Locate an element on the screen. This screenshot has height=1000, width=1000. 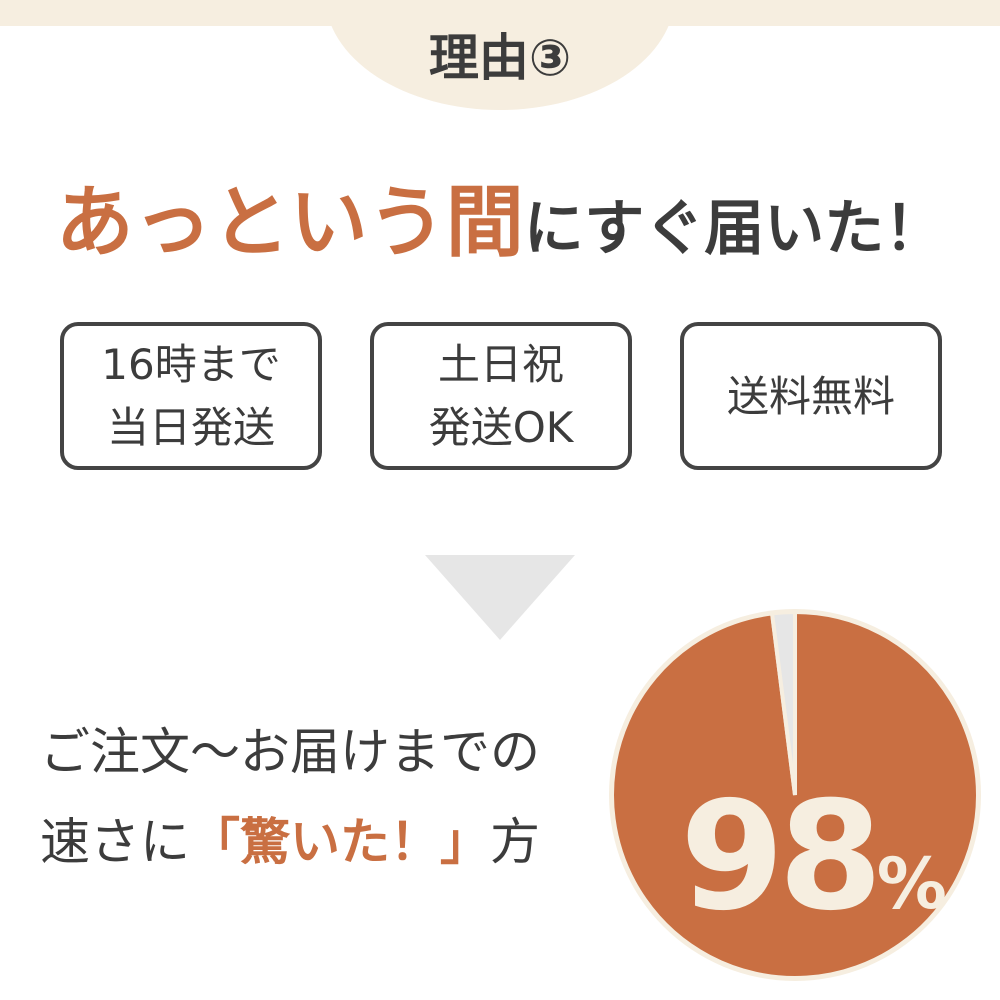
pie-label-value: 98 is located at coordinates (781, 857).